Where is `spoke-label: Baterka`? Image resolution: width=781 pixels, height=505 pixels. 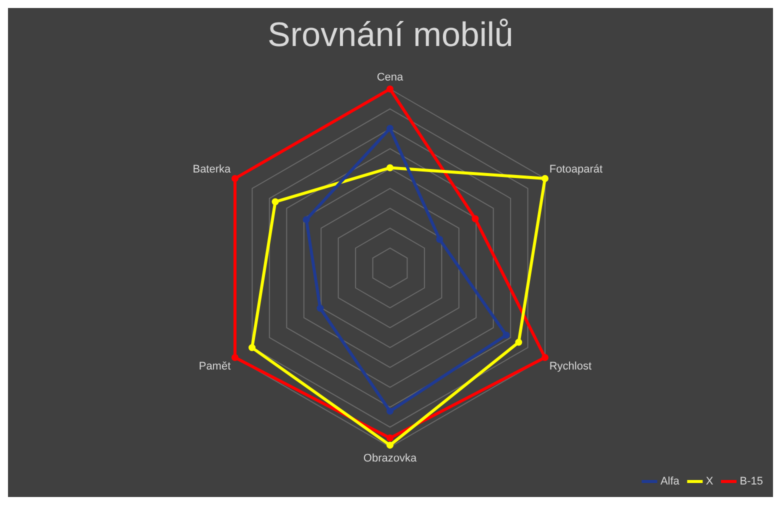 spoke-label: Baterka is located at coordinates (212, 169).